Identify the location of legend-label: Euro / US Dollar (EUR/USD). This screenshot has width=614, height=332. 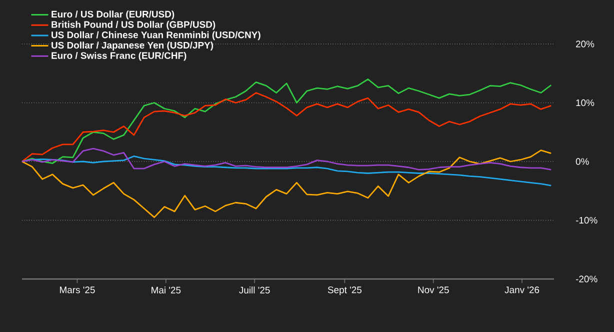
(113, 15).